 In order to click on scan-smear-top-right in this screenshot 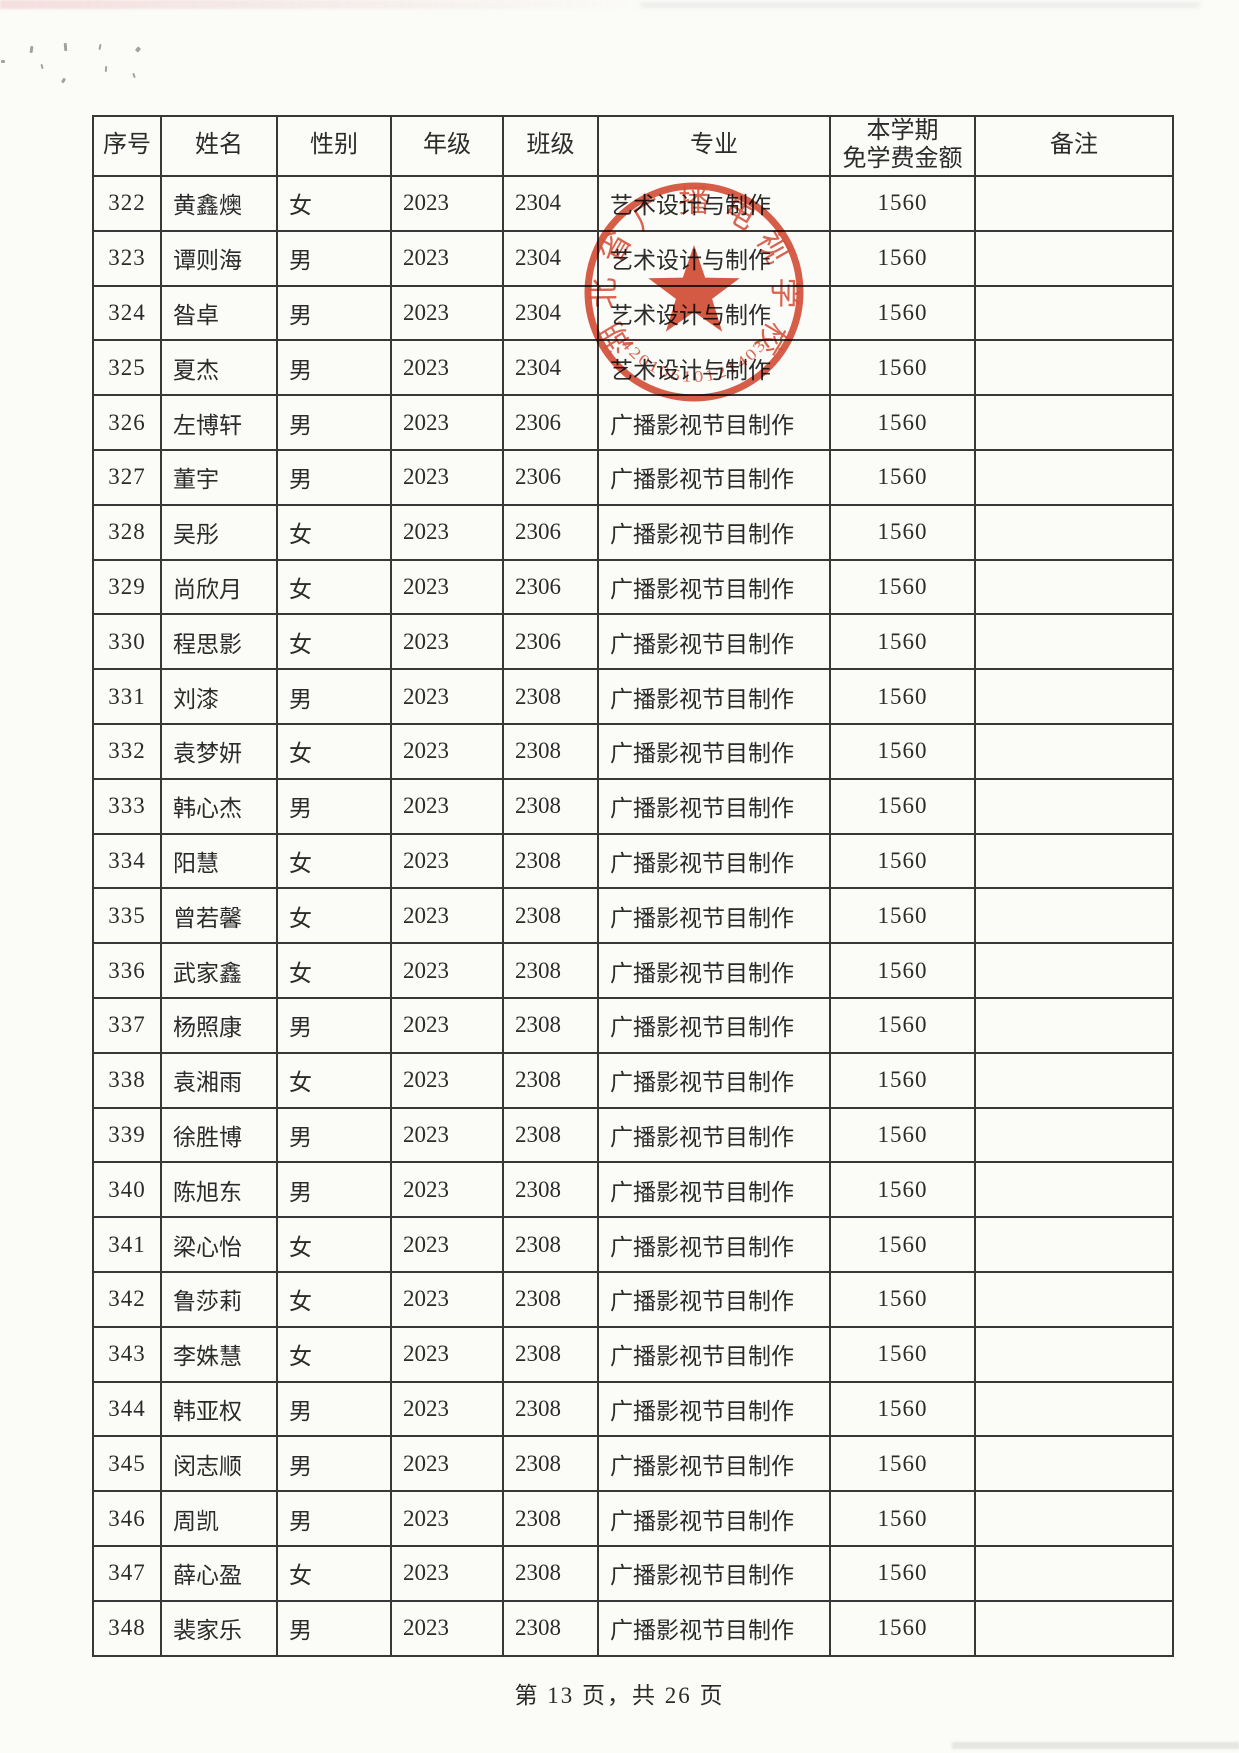, I will do `click(920, 5)`.